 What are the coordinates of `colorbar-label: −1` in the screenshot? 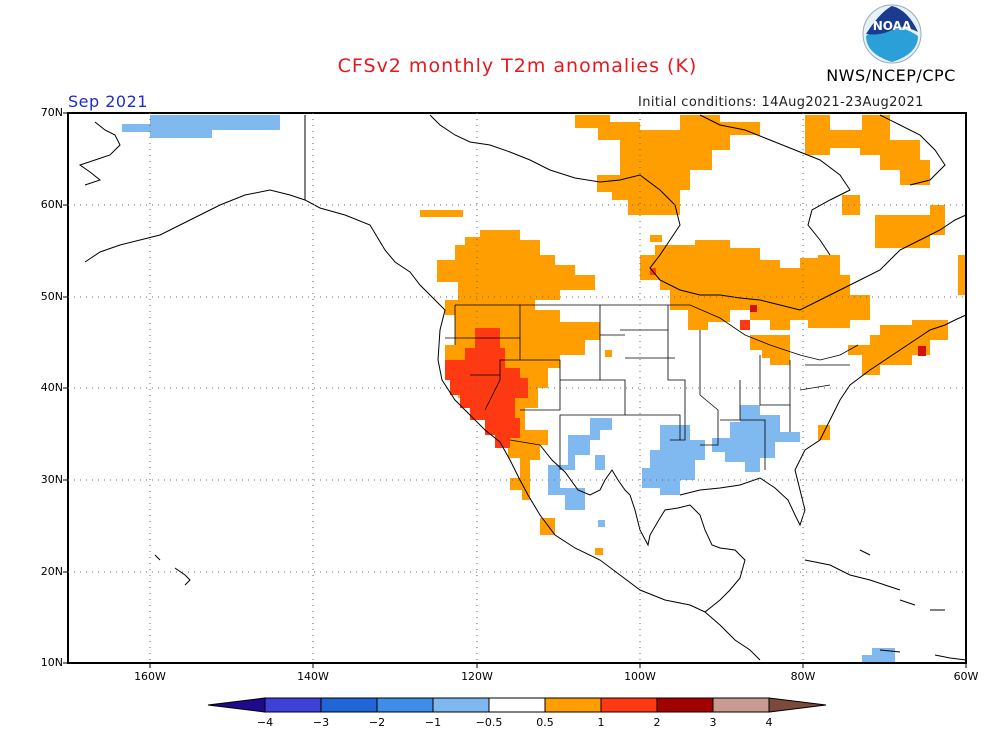 It's located at (433, 722).